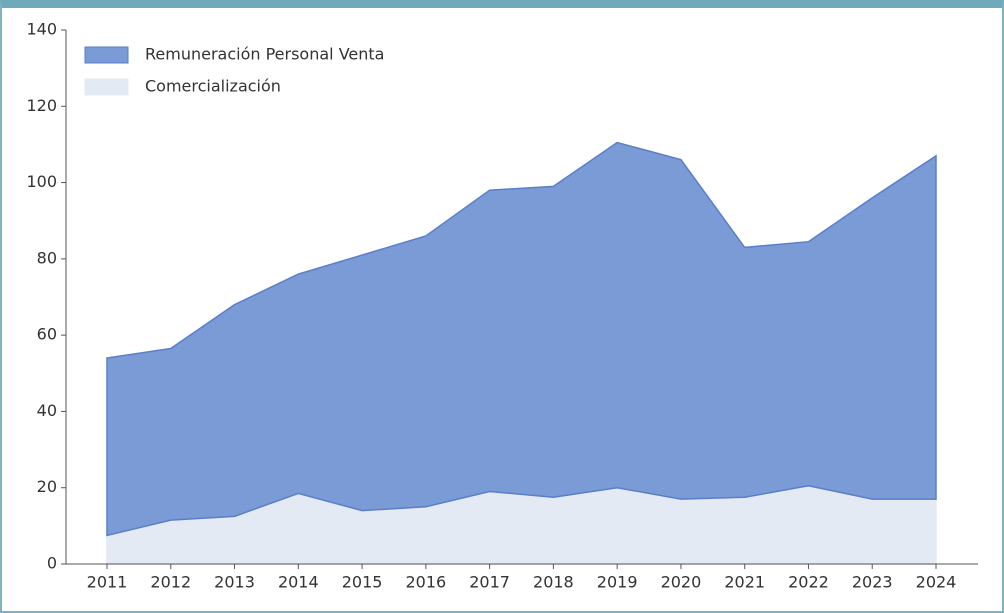 The height and width of the screenshot is (613, 1004). Describe the element at coordinates (808, 582) in the screenshot. I see `x-tick-label: 2022` at that location.